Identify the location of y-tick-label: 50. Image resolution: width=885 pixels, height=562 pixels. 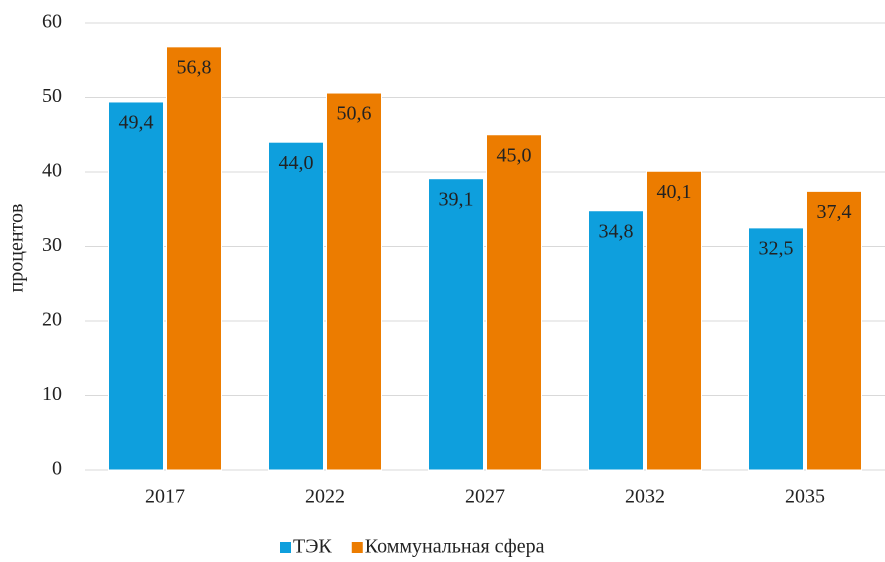
(52, 96).